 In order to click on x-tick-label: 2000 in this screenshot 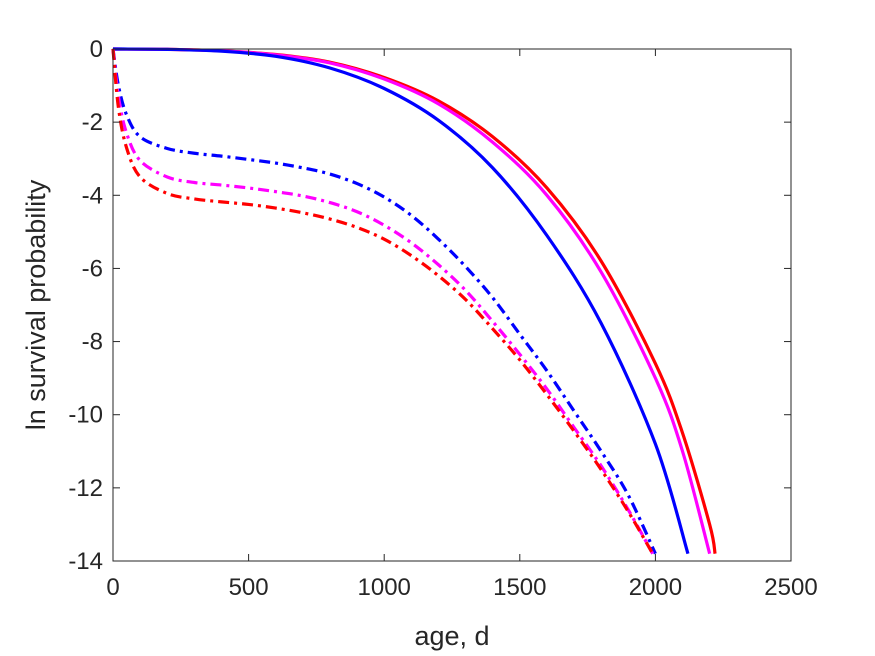, I will do `click(655, 587)`.